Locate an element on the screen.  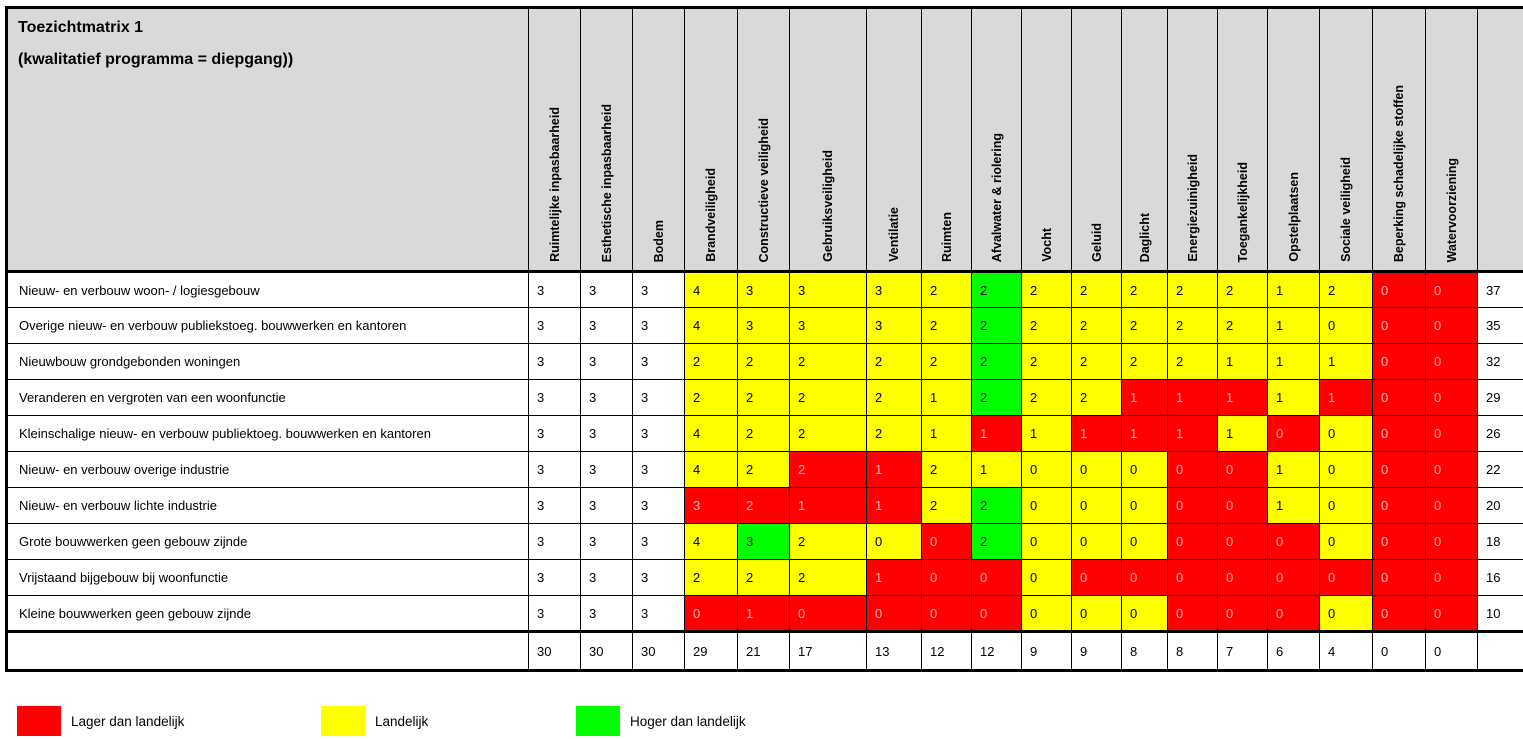
col-header-ruimtelijke-inpasbaarheid: Ruimtelijke inpasbaarheid is located at coordinates (554, 140).